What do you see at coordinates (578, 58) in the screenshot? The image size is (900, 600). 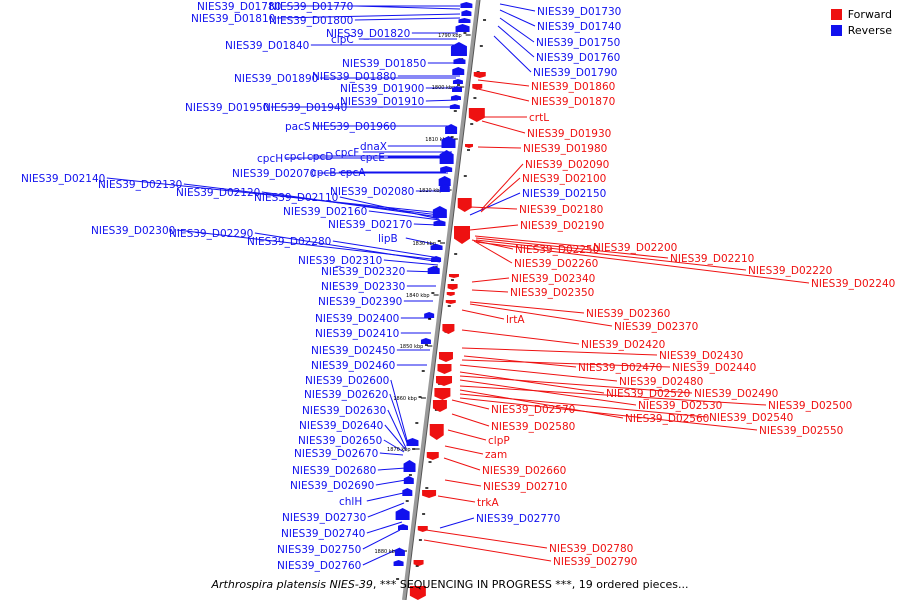 I see `forward-gene-label-60: NIES39_D01760` at bounding box center [578, 58].